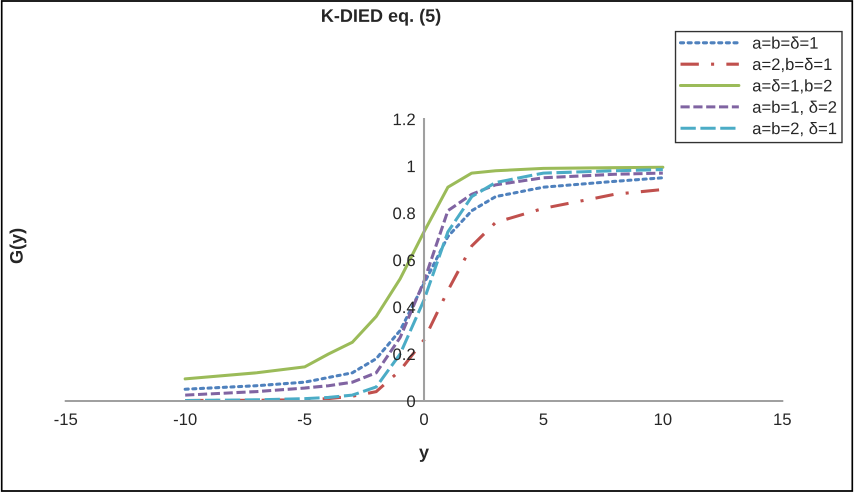  What do you see at coordinates (424, 419) in the screenshot?
I see `x-tick-label: 0` at bounding box center [424, 419].